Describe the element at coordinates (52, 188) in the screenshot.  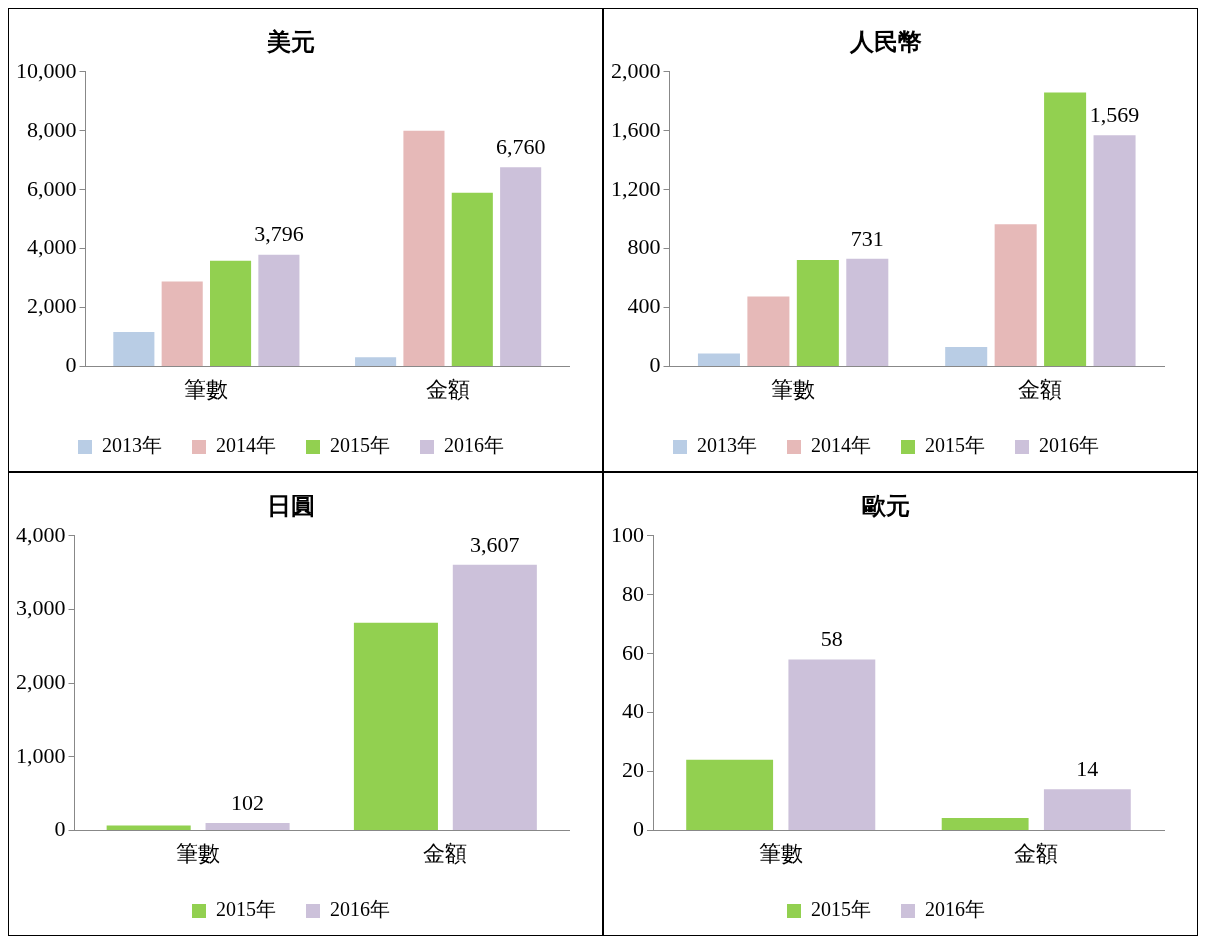
I see `y-tick-label: 6,000` at that location.